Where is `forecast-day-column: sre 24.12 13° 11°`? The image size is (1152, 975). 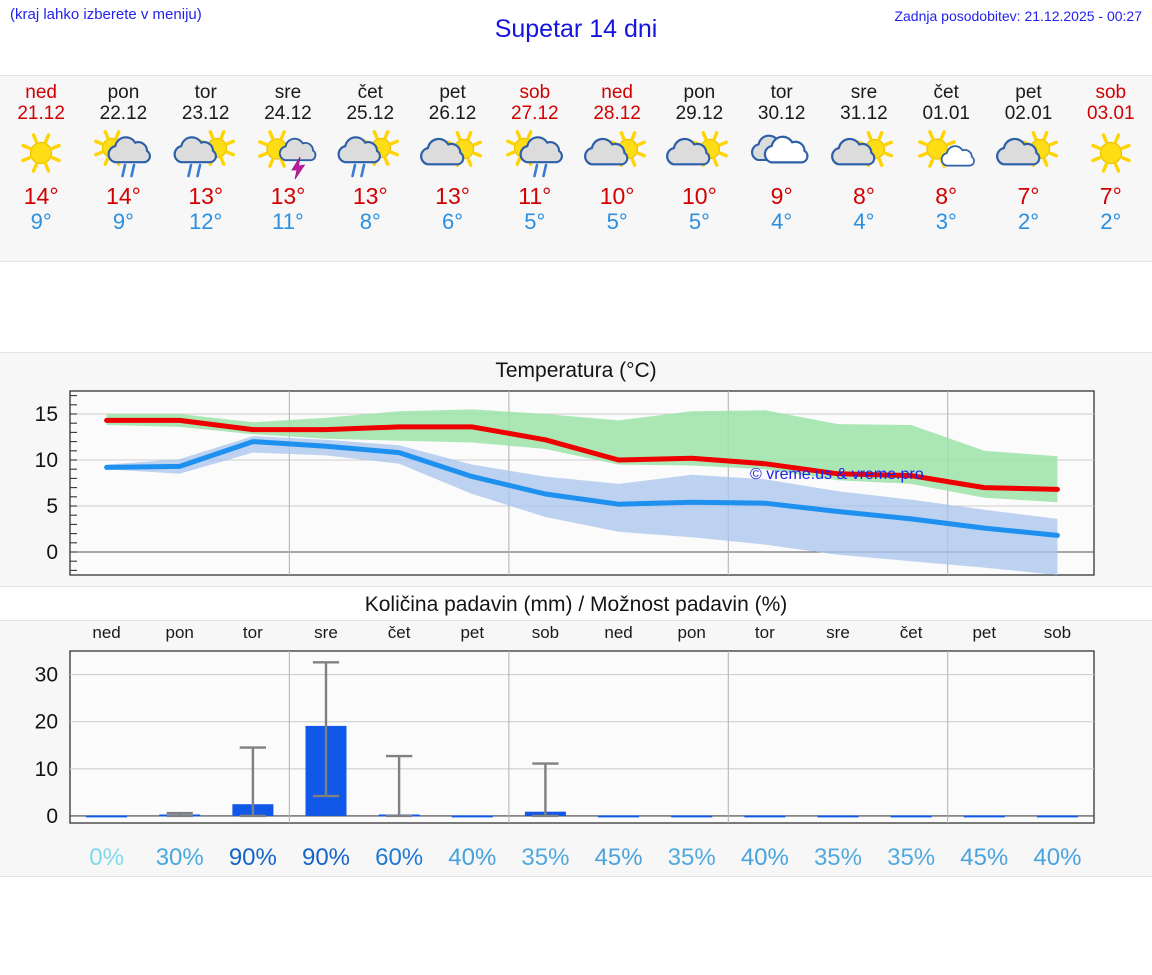
forecast-day-column: sre 24.12 13° 11° is located at coordinates (288, 168).